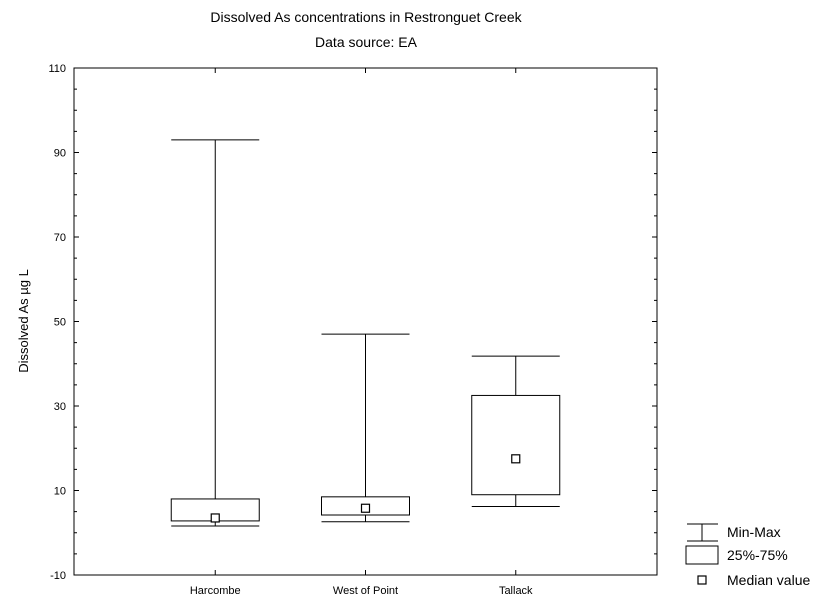  I want to click on legend-median-symbol, so click(702, 580).